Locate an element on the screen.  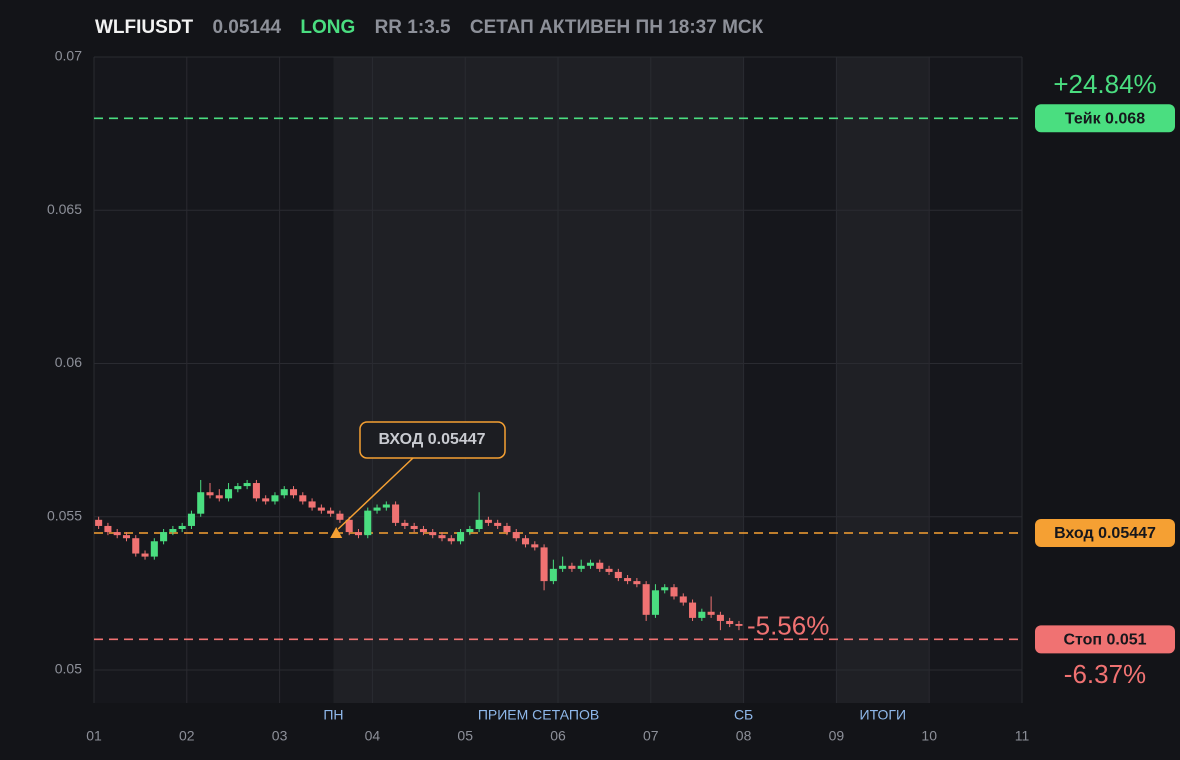
status: СЕТАП АКТИВЕН ПН 18:37 МСК is located at coordinates (617, 27).